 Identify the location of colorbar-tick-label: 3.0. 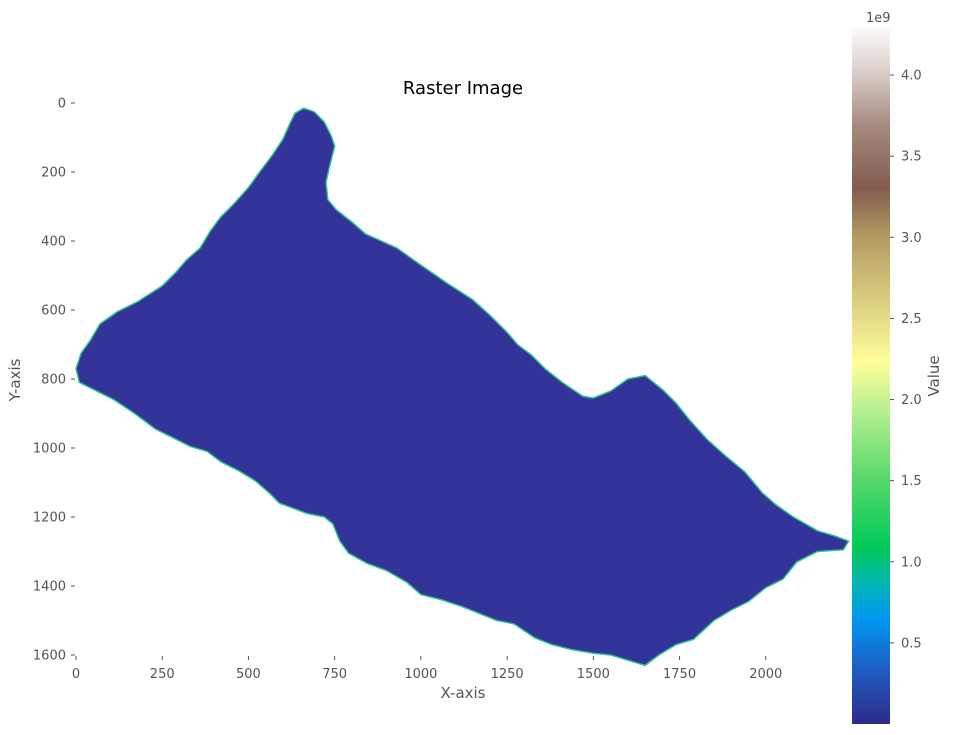
(911, 238).